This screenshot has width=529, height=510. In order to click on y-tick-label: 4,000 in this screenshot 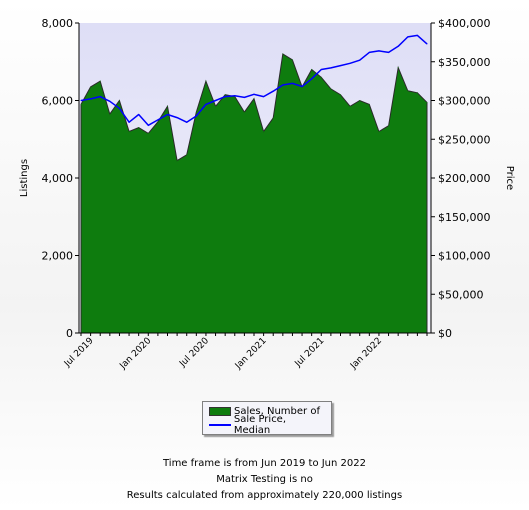, I will do `click(58, 178)`.